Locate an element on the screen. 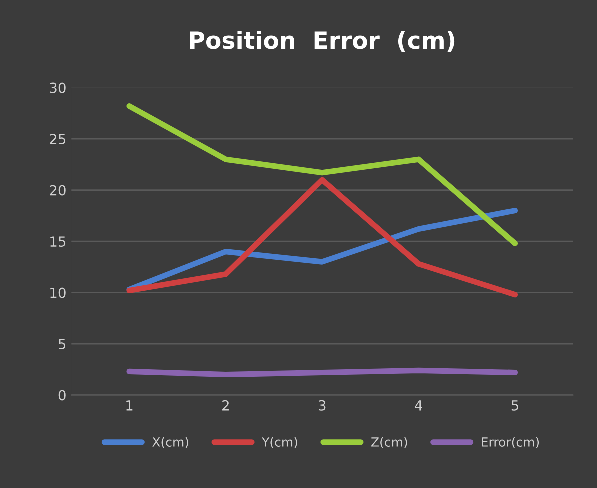 The width and height of the screenshot is (597, 488). y-tick-label: 0 is located at coordinates (62, 395).